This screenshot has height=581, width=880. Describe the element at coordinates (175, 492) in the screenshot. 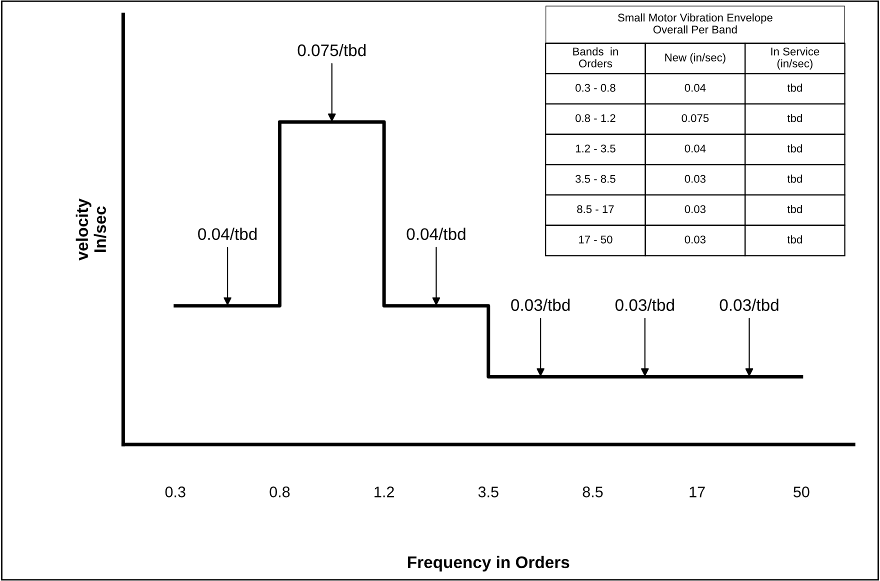

I see `x-tick-label: 0.3` at that location.